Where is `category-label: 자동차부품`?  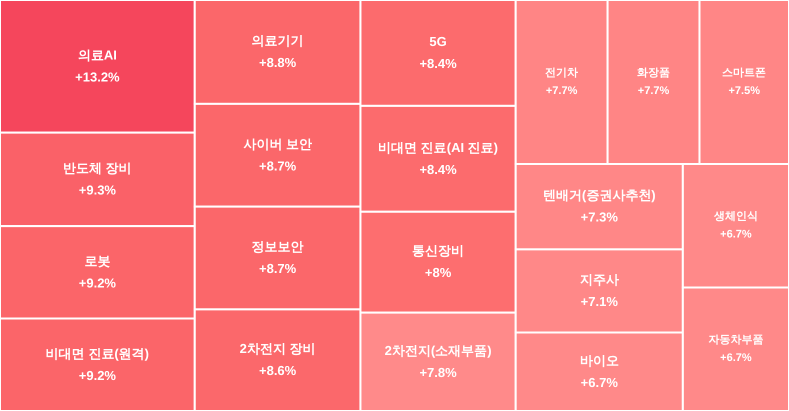
category-label: 자동차부품 is located at coordinates (736, 340).